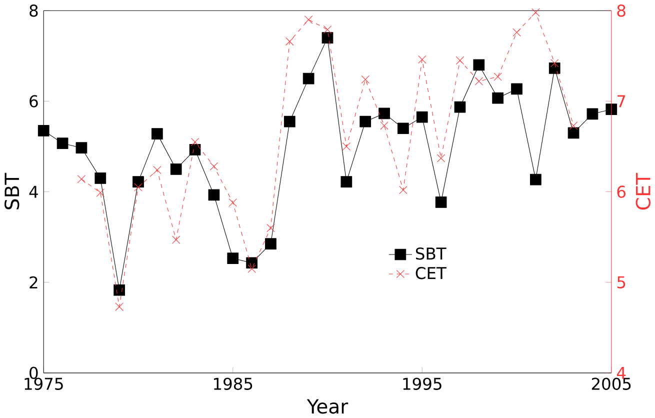 The height and width of the screenshot is (418, 655). What do you see at coordinates (621, 282) in the screenshot?
I see `y2-tick-label: 5` at bounding box center [621, 282].